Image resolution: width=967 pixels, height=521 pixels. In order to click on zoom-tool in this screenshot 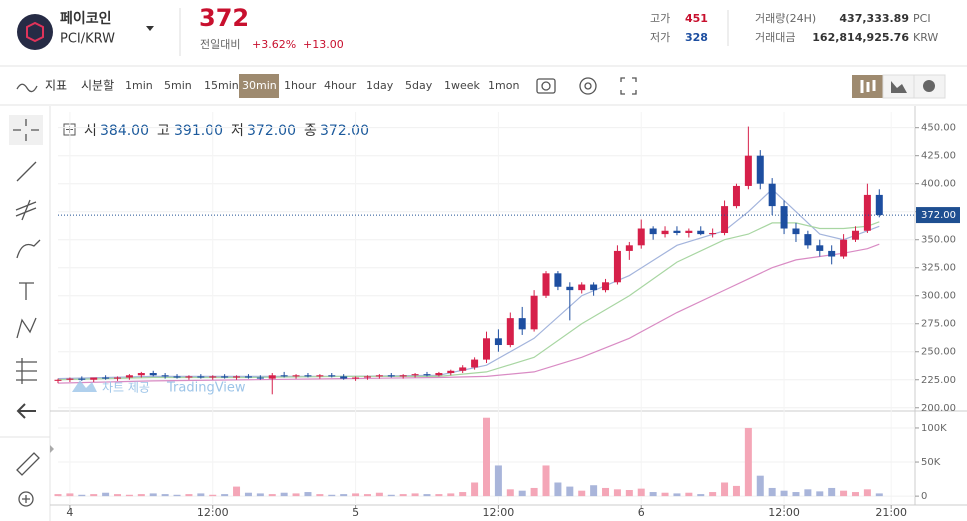, I will do `click(26, 499)`.